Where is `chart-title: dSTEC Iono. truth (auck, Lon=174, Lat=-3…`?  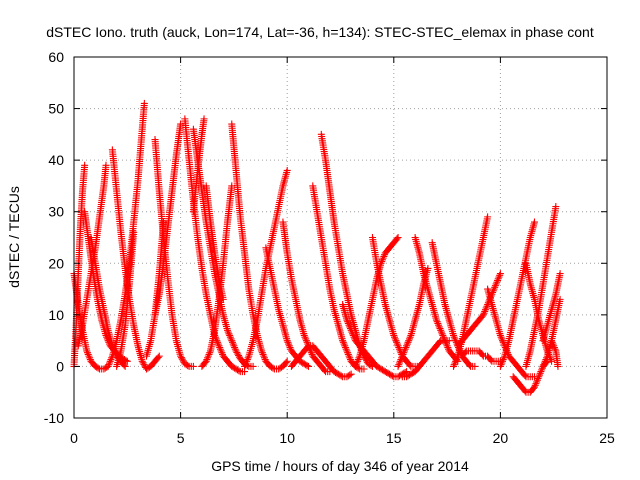 chart-title: dSTEC Iono. truth (auck, Lon=174, Lat=-3… is located at coordinates (320, 32).